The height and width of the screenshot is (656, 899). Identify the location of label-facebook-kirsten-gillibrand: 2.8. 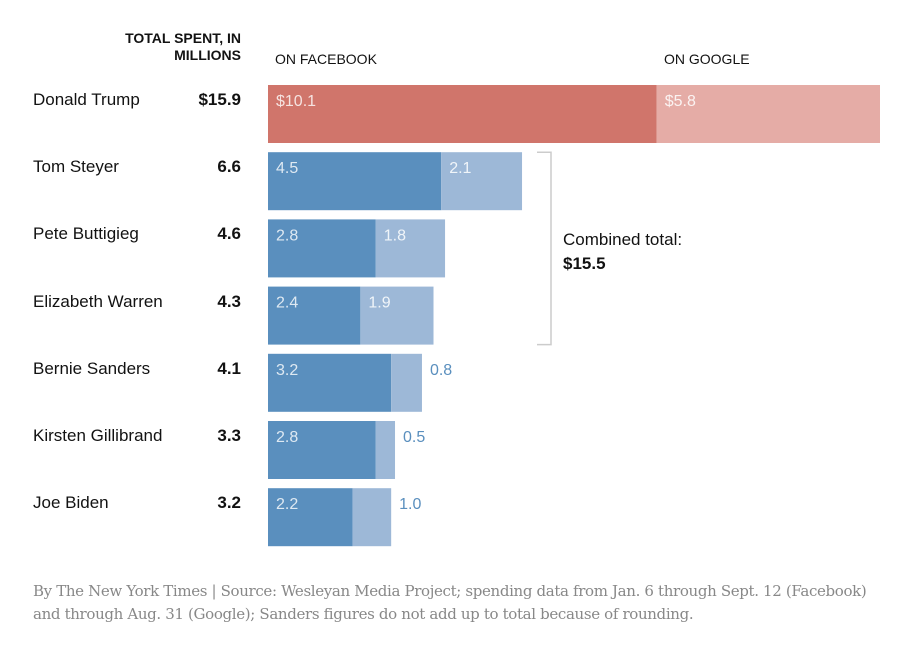
(287, 437).